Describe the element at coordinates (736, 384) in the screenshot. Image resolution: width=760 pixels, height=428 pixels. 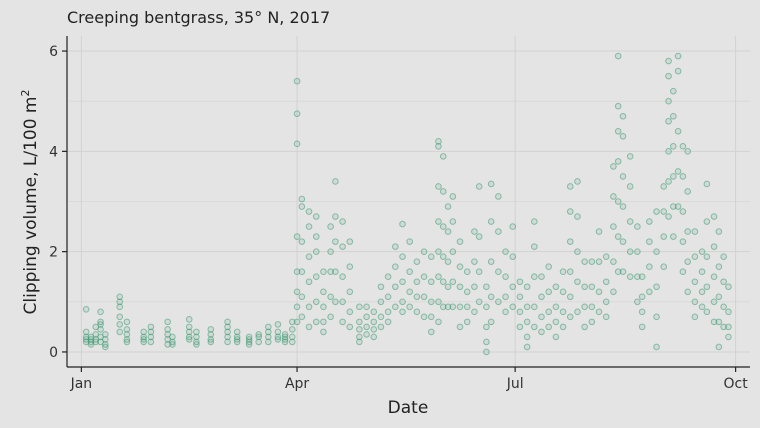
I see `x-tick-label: Oct` at that location.